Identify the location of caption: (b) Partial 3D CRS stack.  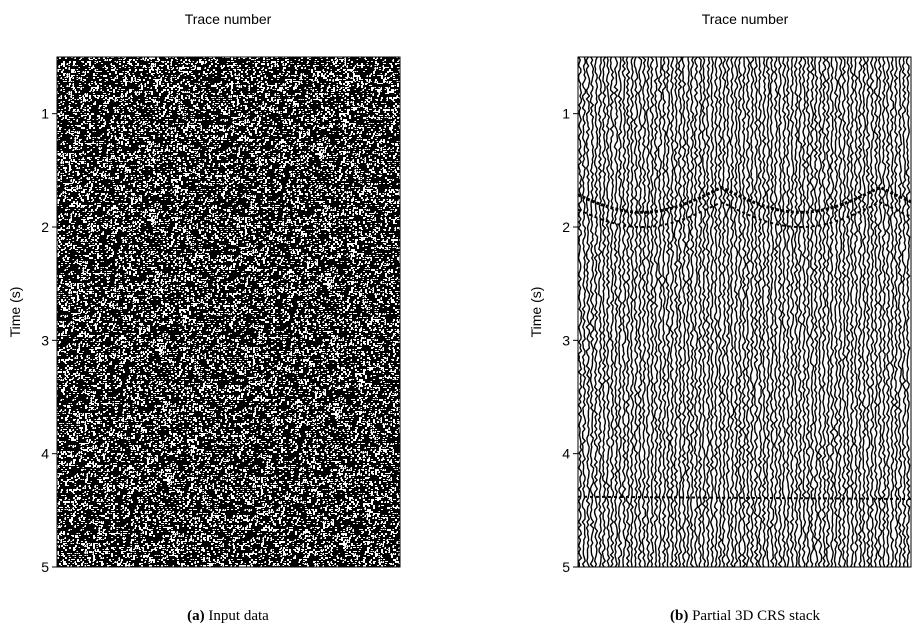
(745, 616).